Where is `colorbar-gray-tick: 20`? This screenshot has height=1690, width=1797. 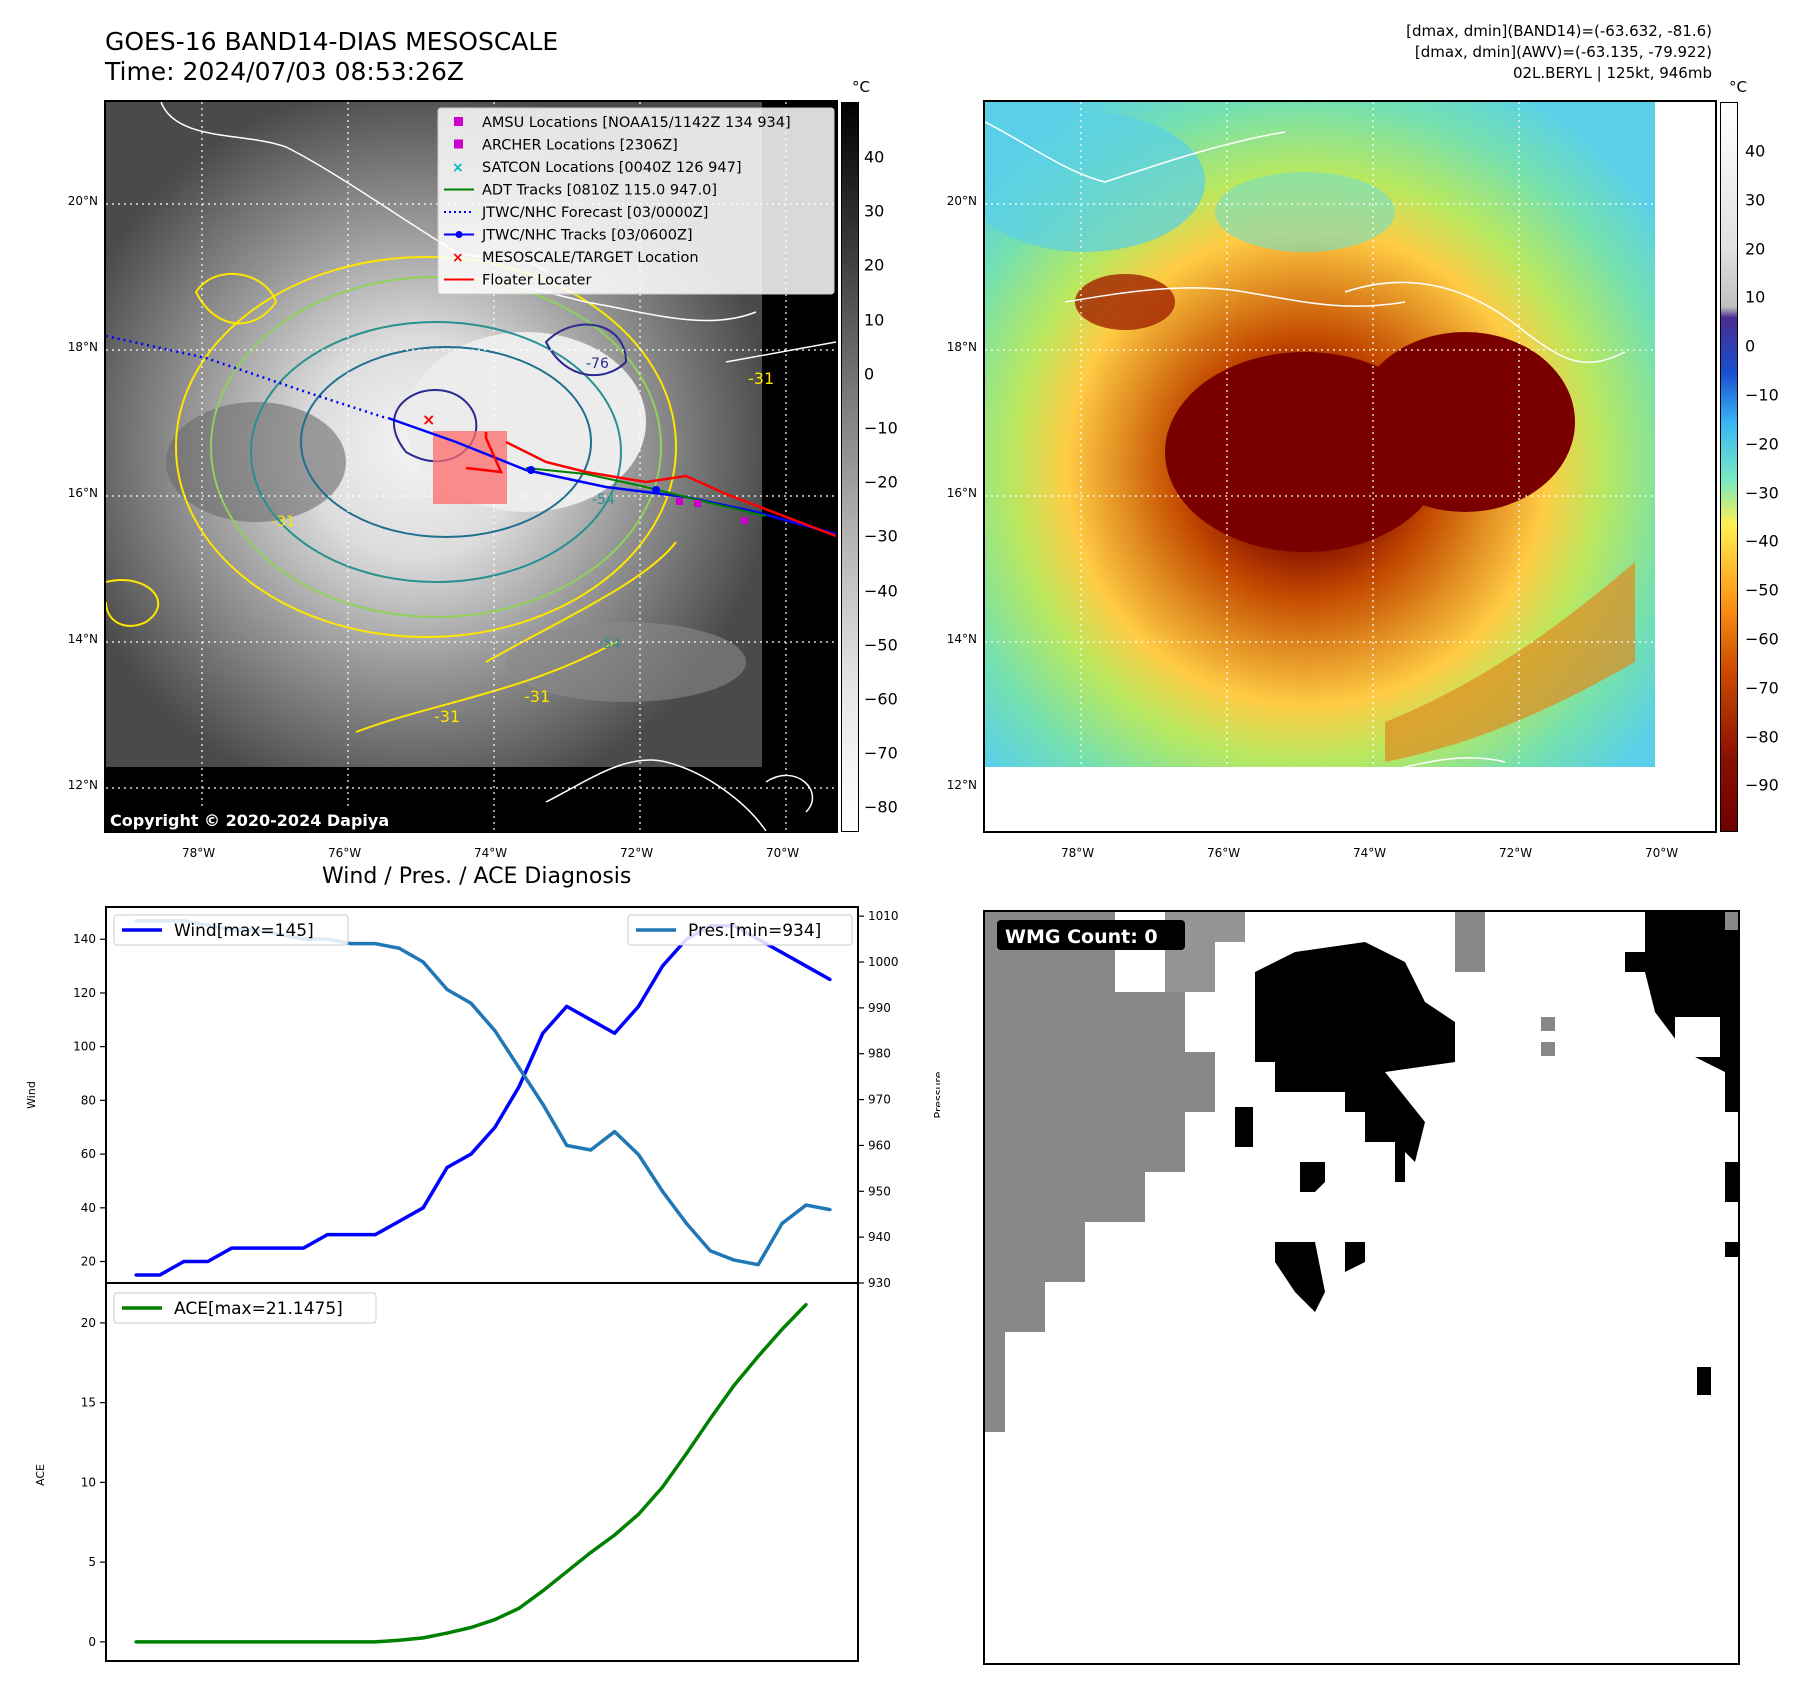
colorbar-gray-tick: 20 is located at coordinates (874, 265).